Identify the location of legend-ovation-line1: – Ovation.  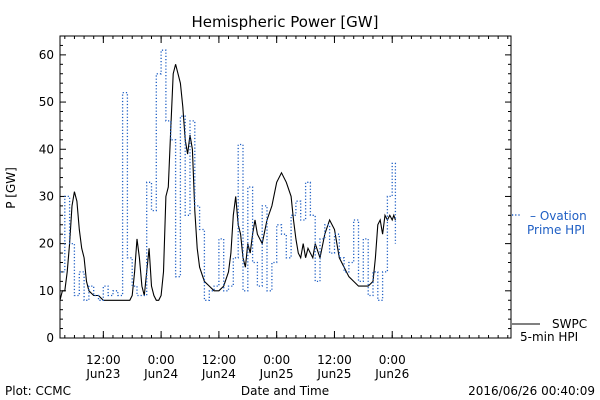
(558, 216).